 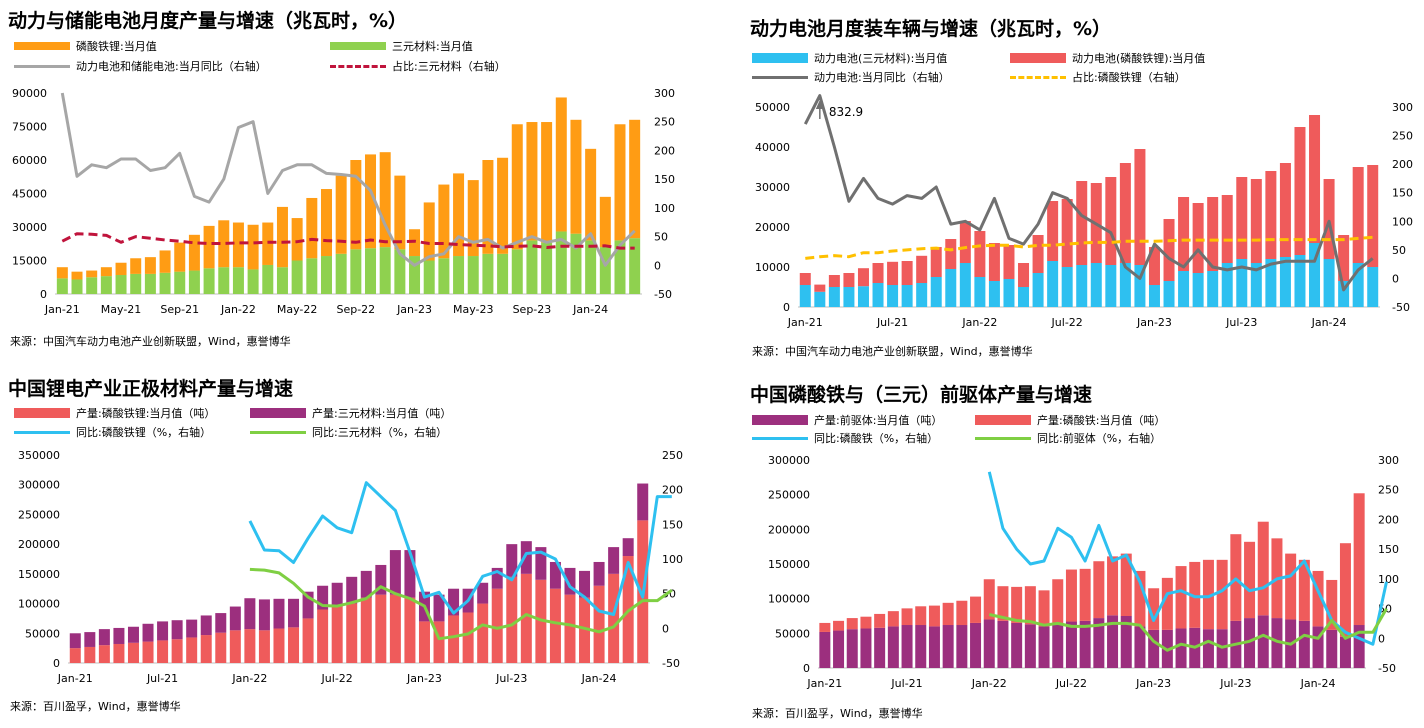 What do you see at coordinates (876, 438) in the screenshot?
I see `legend-label: 同比:磷酸铁（%，右轴）` at bounding box center [876, 438].